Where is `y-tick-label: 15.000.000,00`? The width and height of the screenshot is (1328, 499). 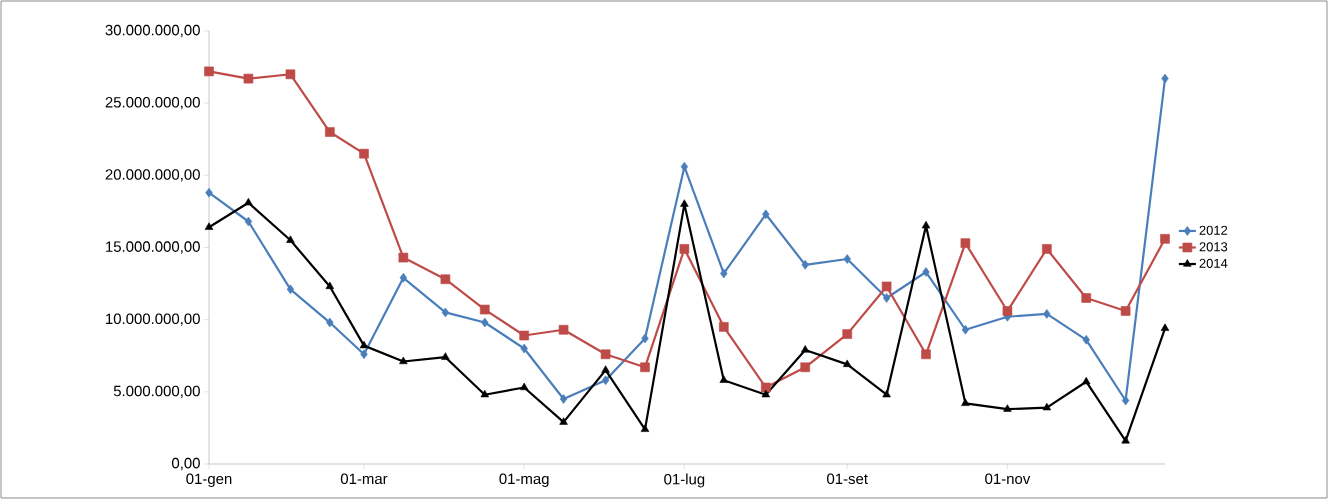 y-tick-label: 15.000.000,00 is located at coordinates (153, 247).